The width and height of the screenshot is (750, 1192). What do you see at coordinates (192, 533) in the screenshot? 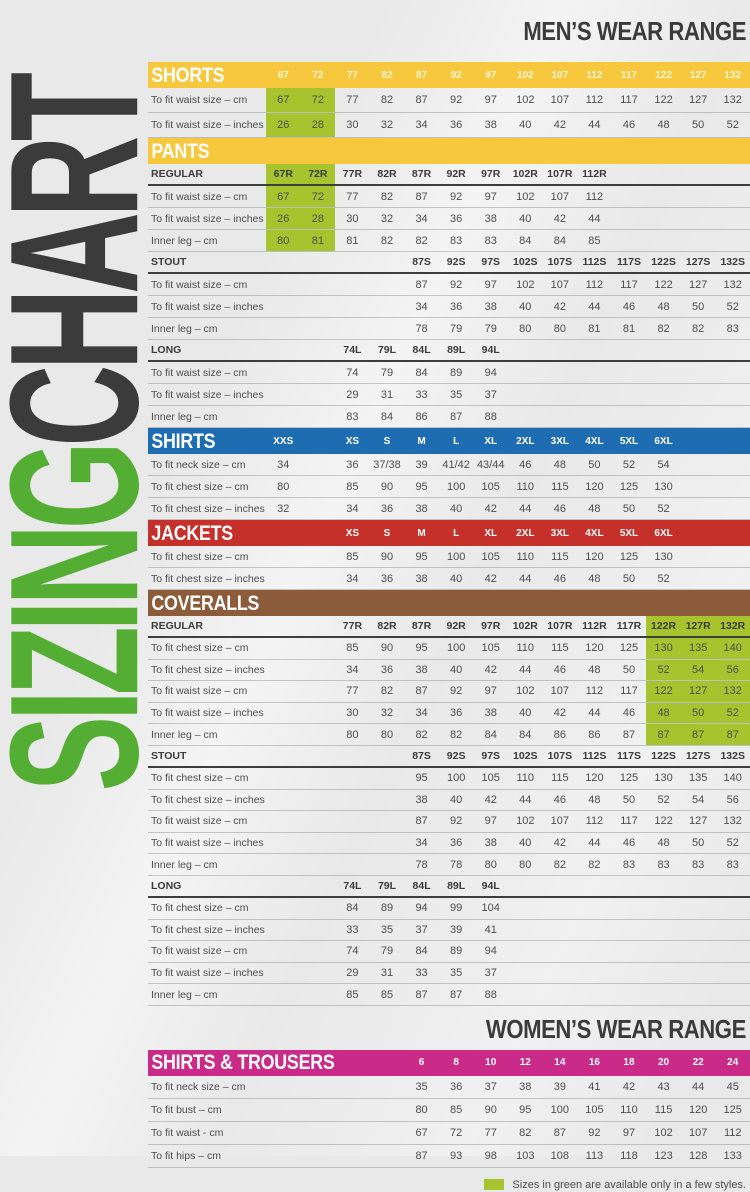
I see `section-title-jackets: JACKETS` at bounding box center [192, 533].